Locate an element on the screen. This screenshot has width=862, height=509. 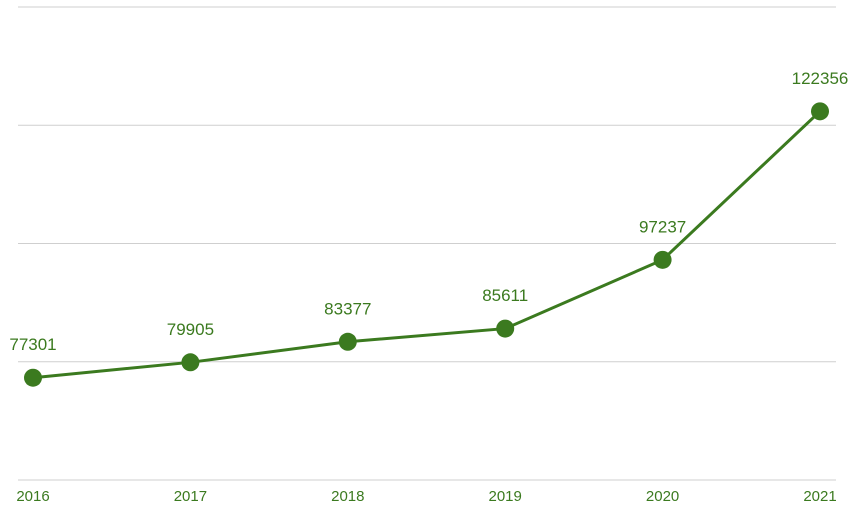
x-tick-label: 2020 is located at coordinates (662, 496).